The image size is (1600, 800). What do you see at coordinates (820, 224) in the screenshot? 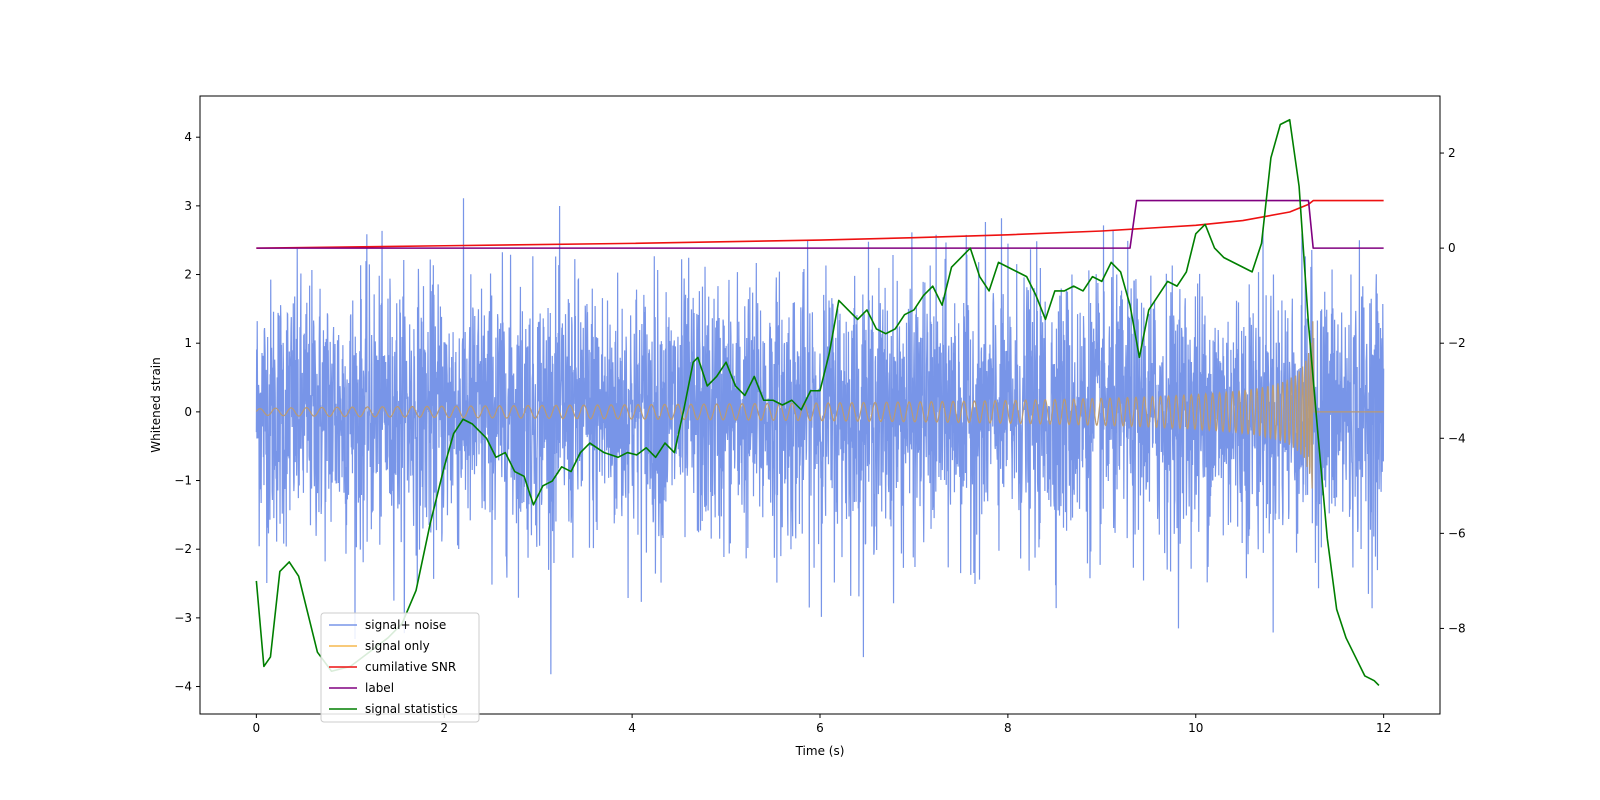
I see `label-line` at bounding box center [820, 224].